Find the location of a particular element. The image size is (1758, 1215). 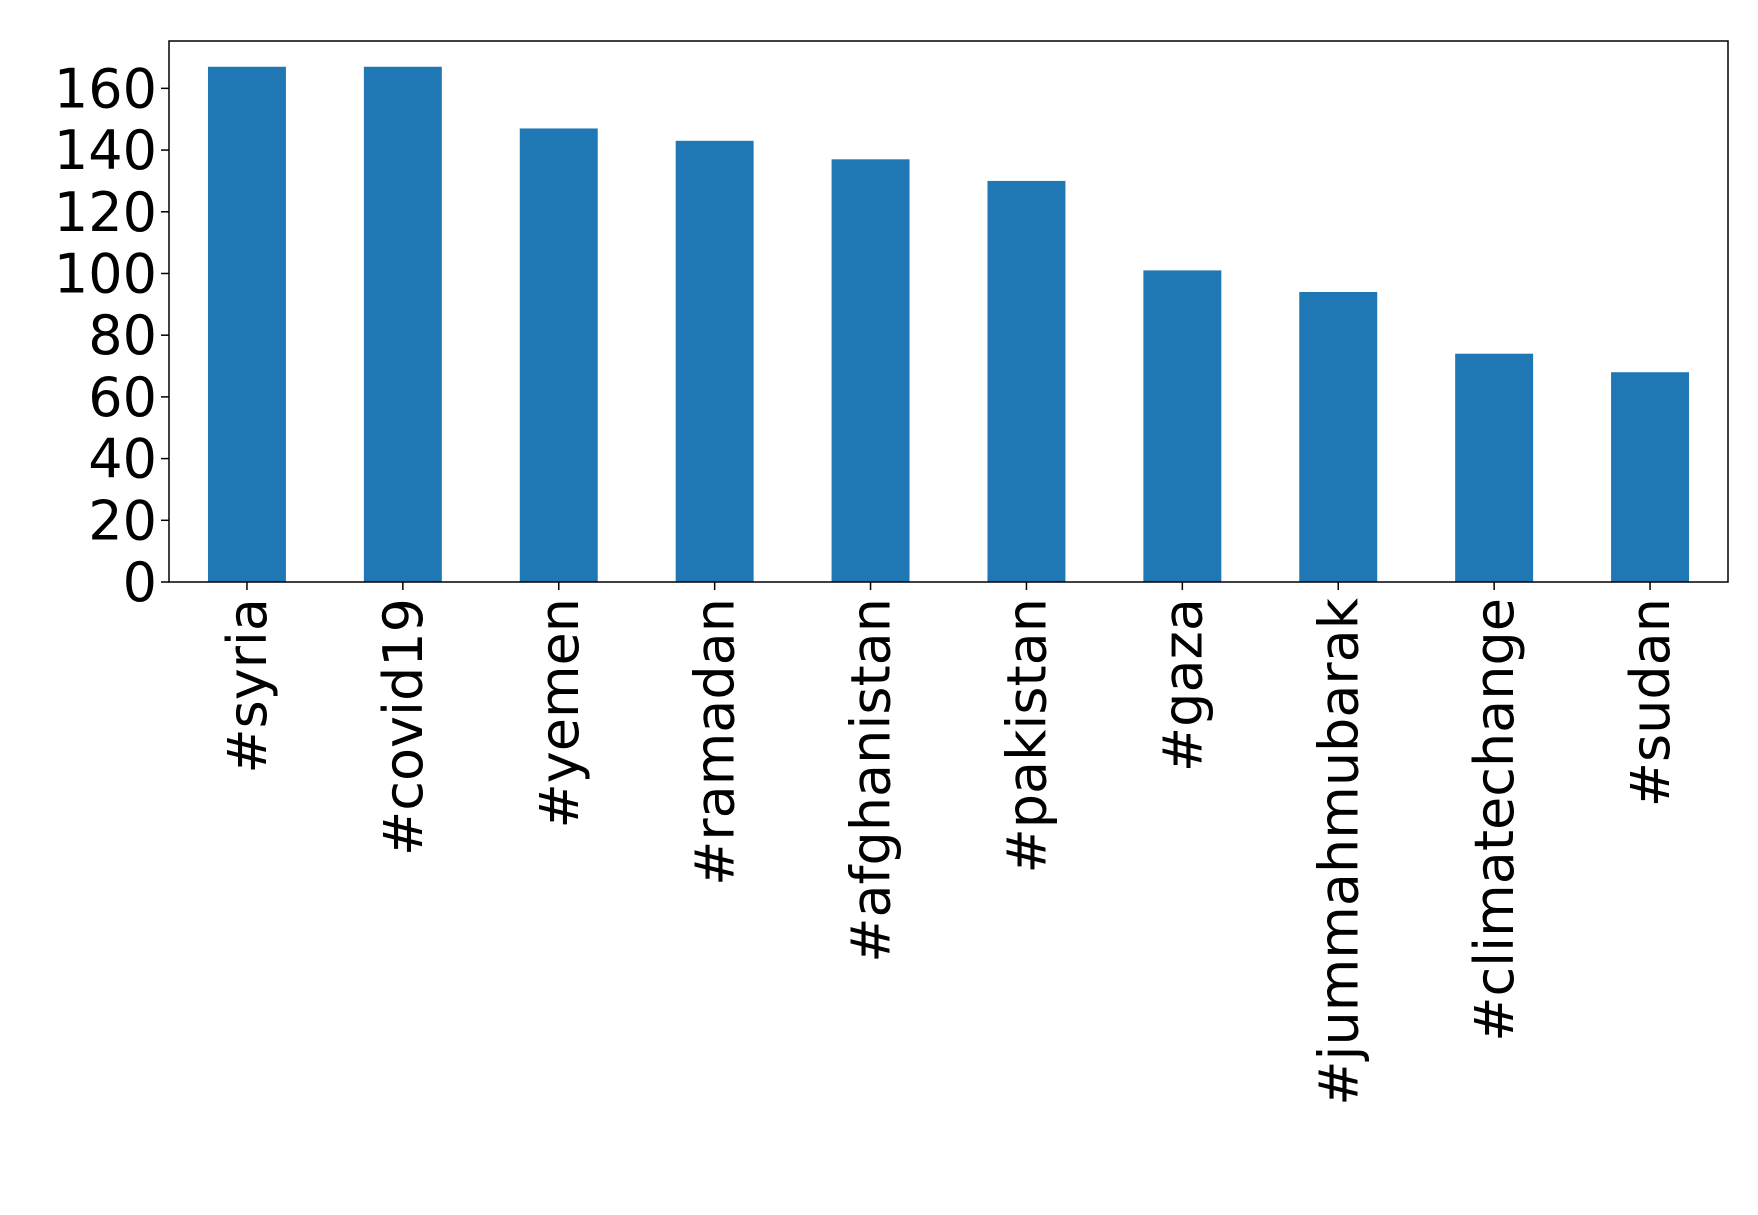

y-tick-label: 20 is located at coordinates (122, 520).